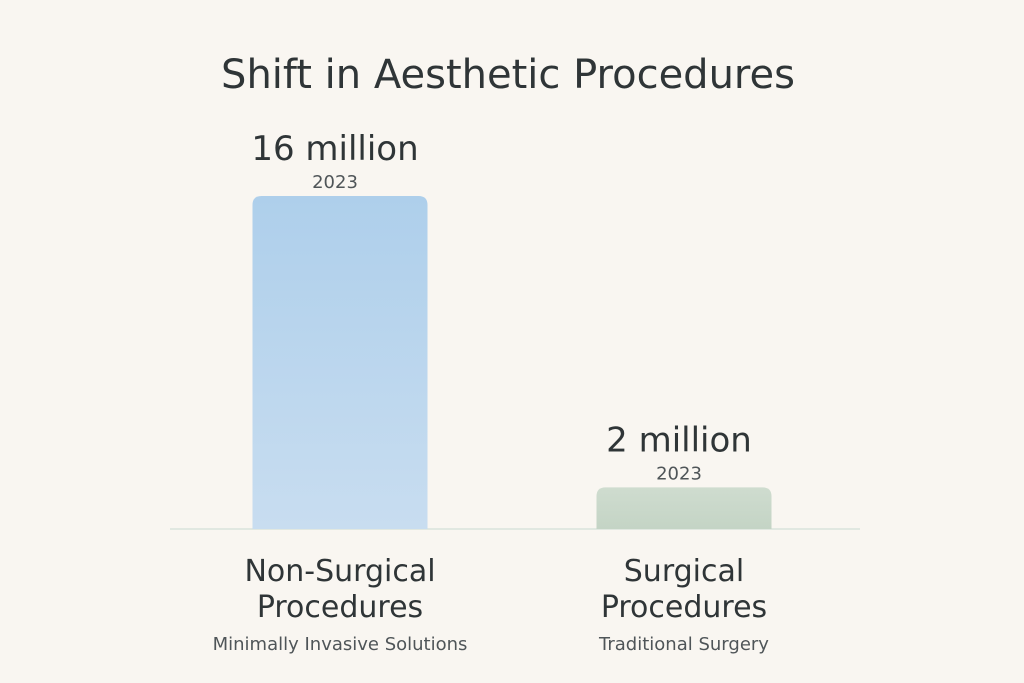 Image resolution: width=1024 pixels, height=683 pixels. I want to click on year-label-0: 2023, so click(335, 182).